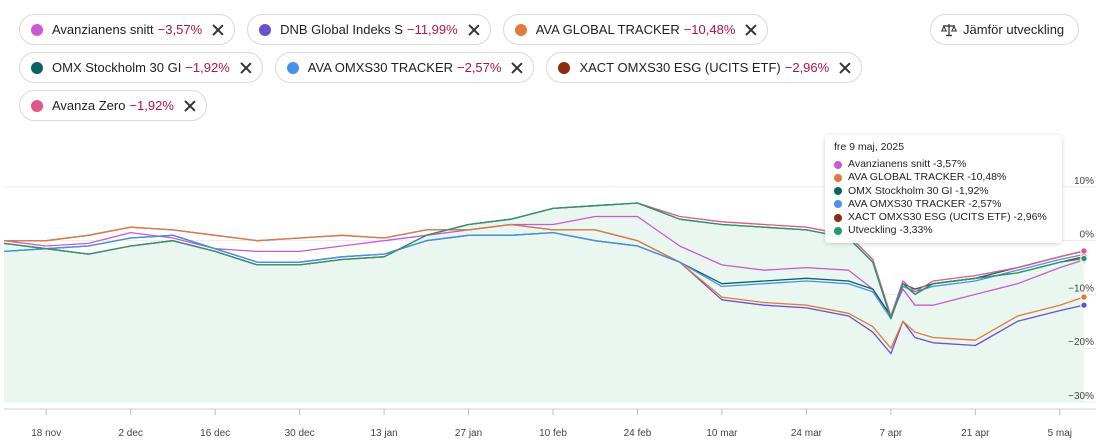  Describe the element at coordinates (89, 105) in the screenshot. I see `series-chip-label: Avanza Zero` at that location.